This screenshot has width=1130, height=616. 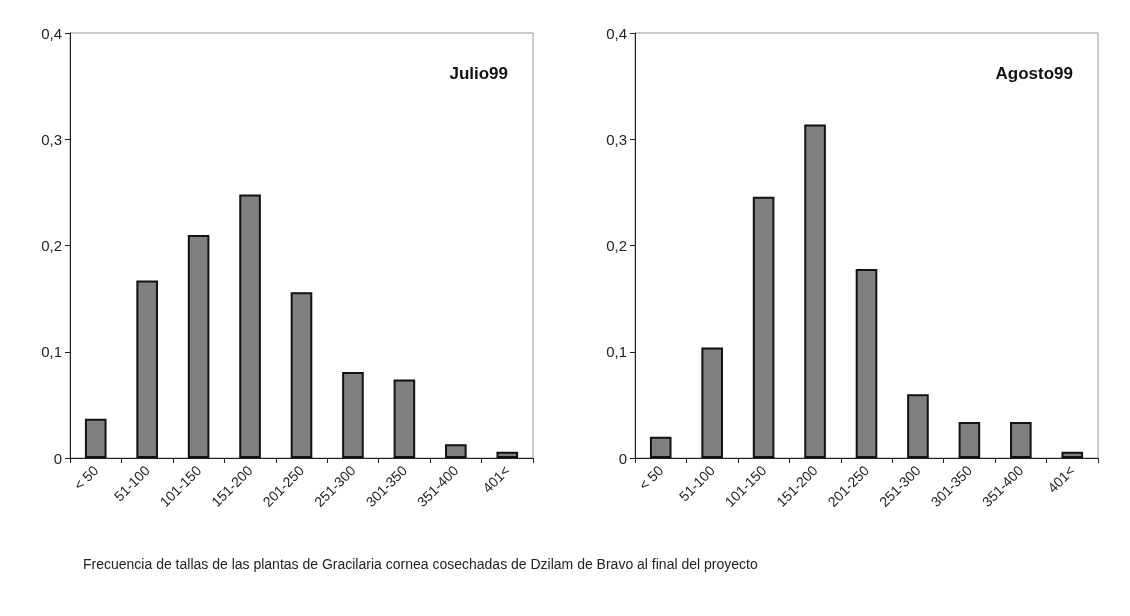 What do you see at coordinates (1034, 73) in the screenshot?
I see `text: Agosto99` at bounding box center [1034, 73].